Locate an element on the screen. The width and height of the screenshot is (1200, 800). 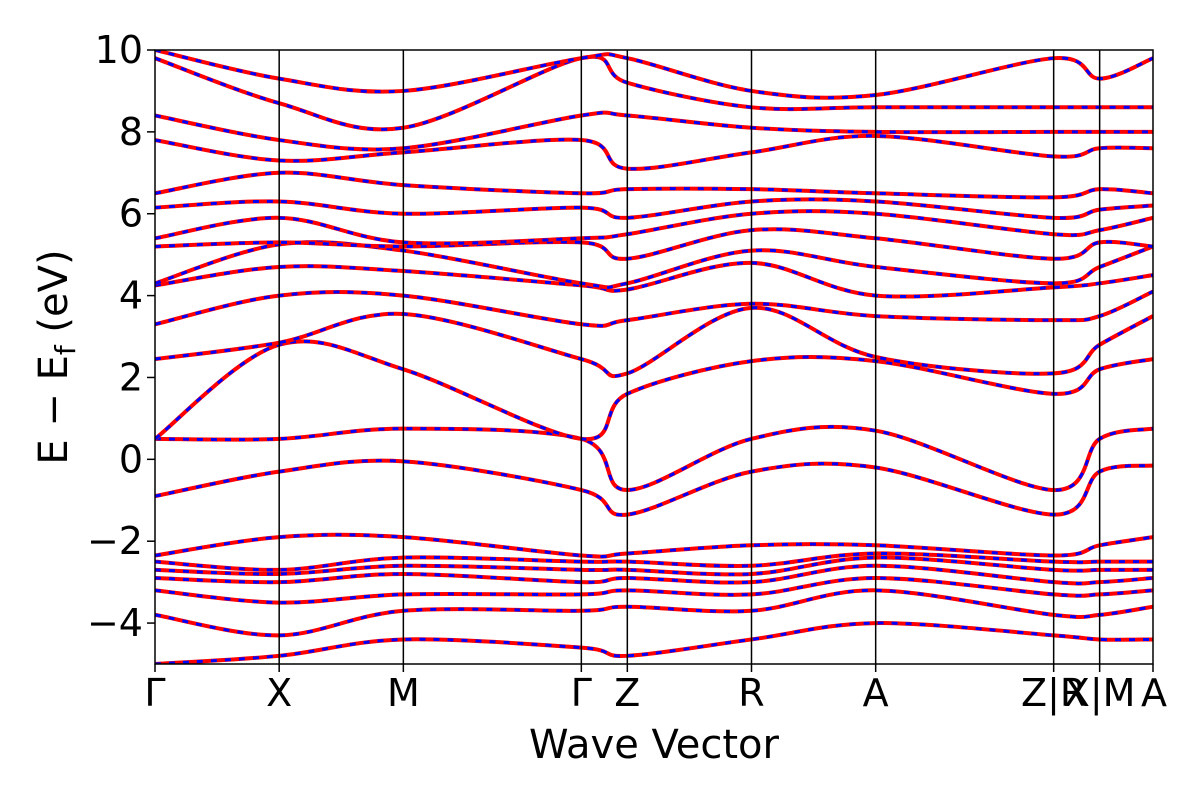
y-axis-label-unit: (eV) is located at coordinates (54, 297).